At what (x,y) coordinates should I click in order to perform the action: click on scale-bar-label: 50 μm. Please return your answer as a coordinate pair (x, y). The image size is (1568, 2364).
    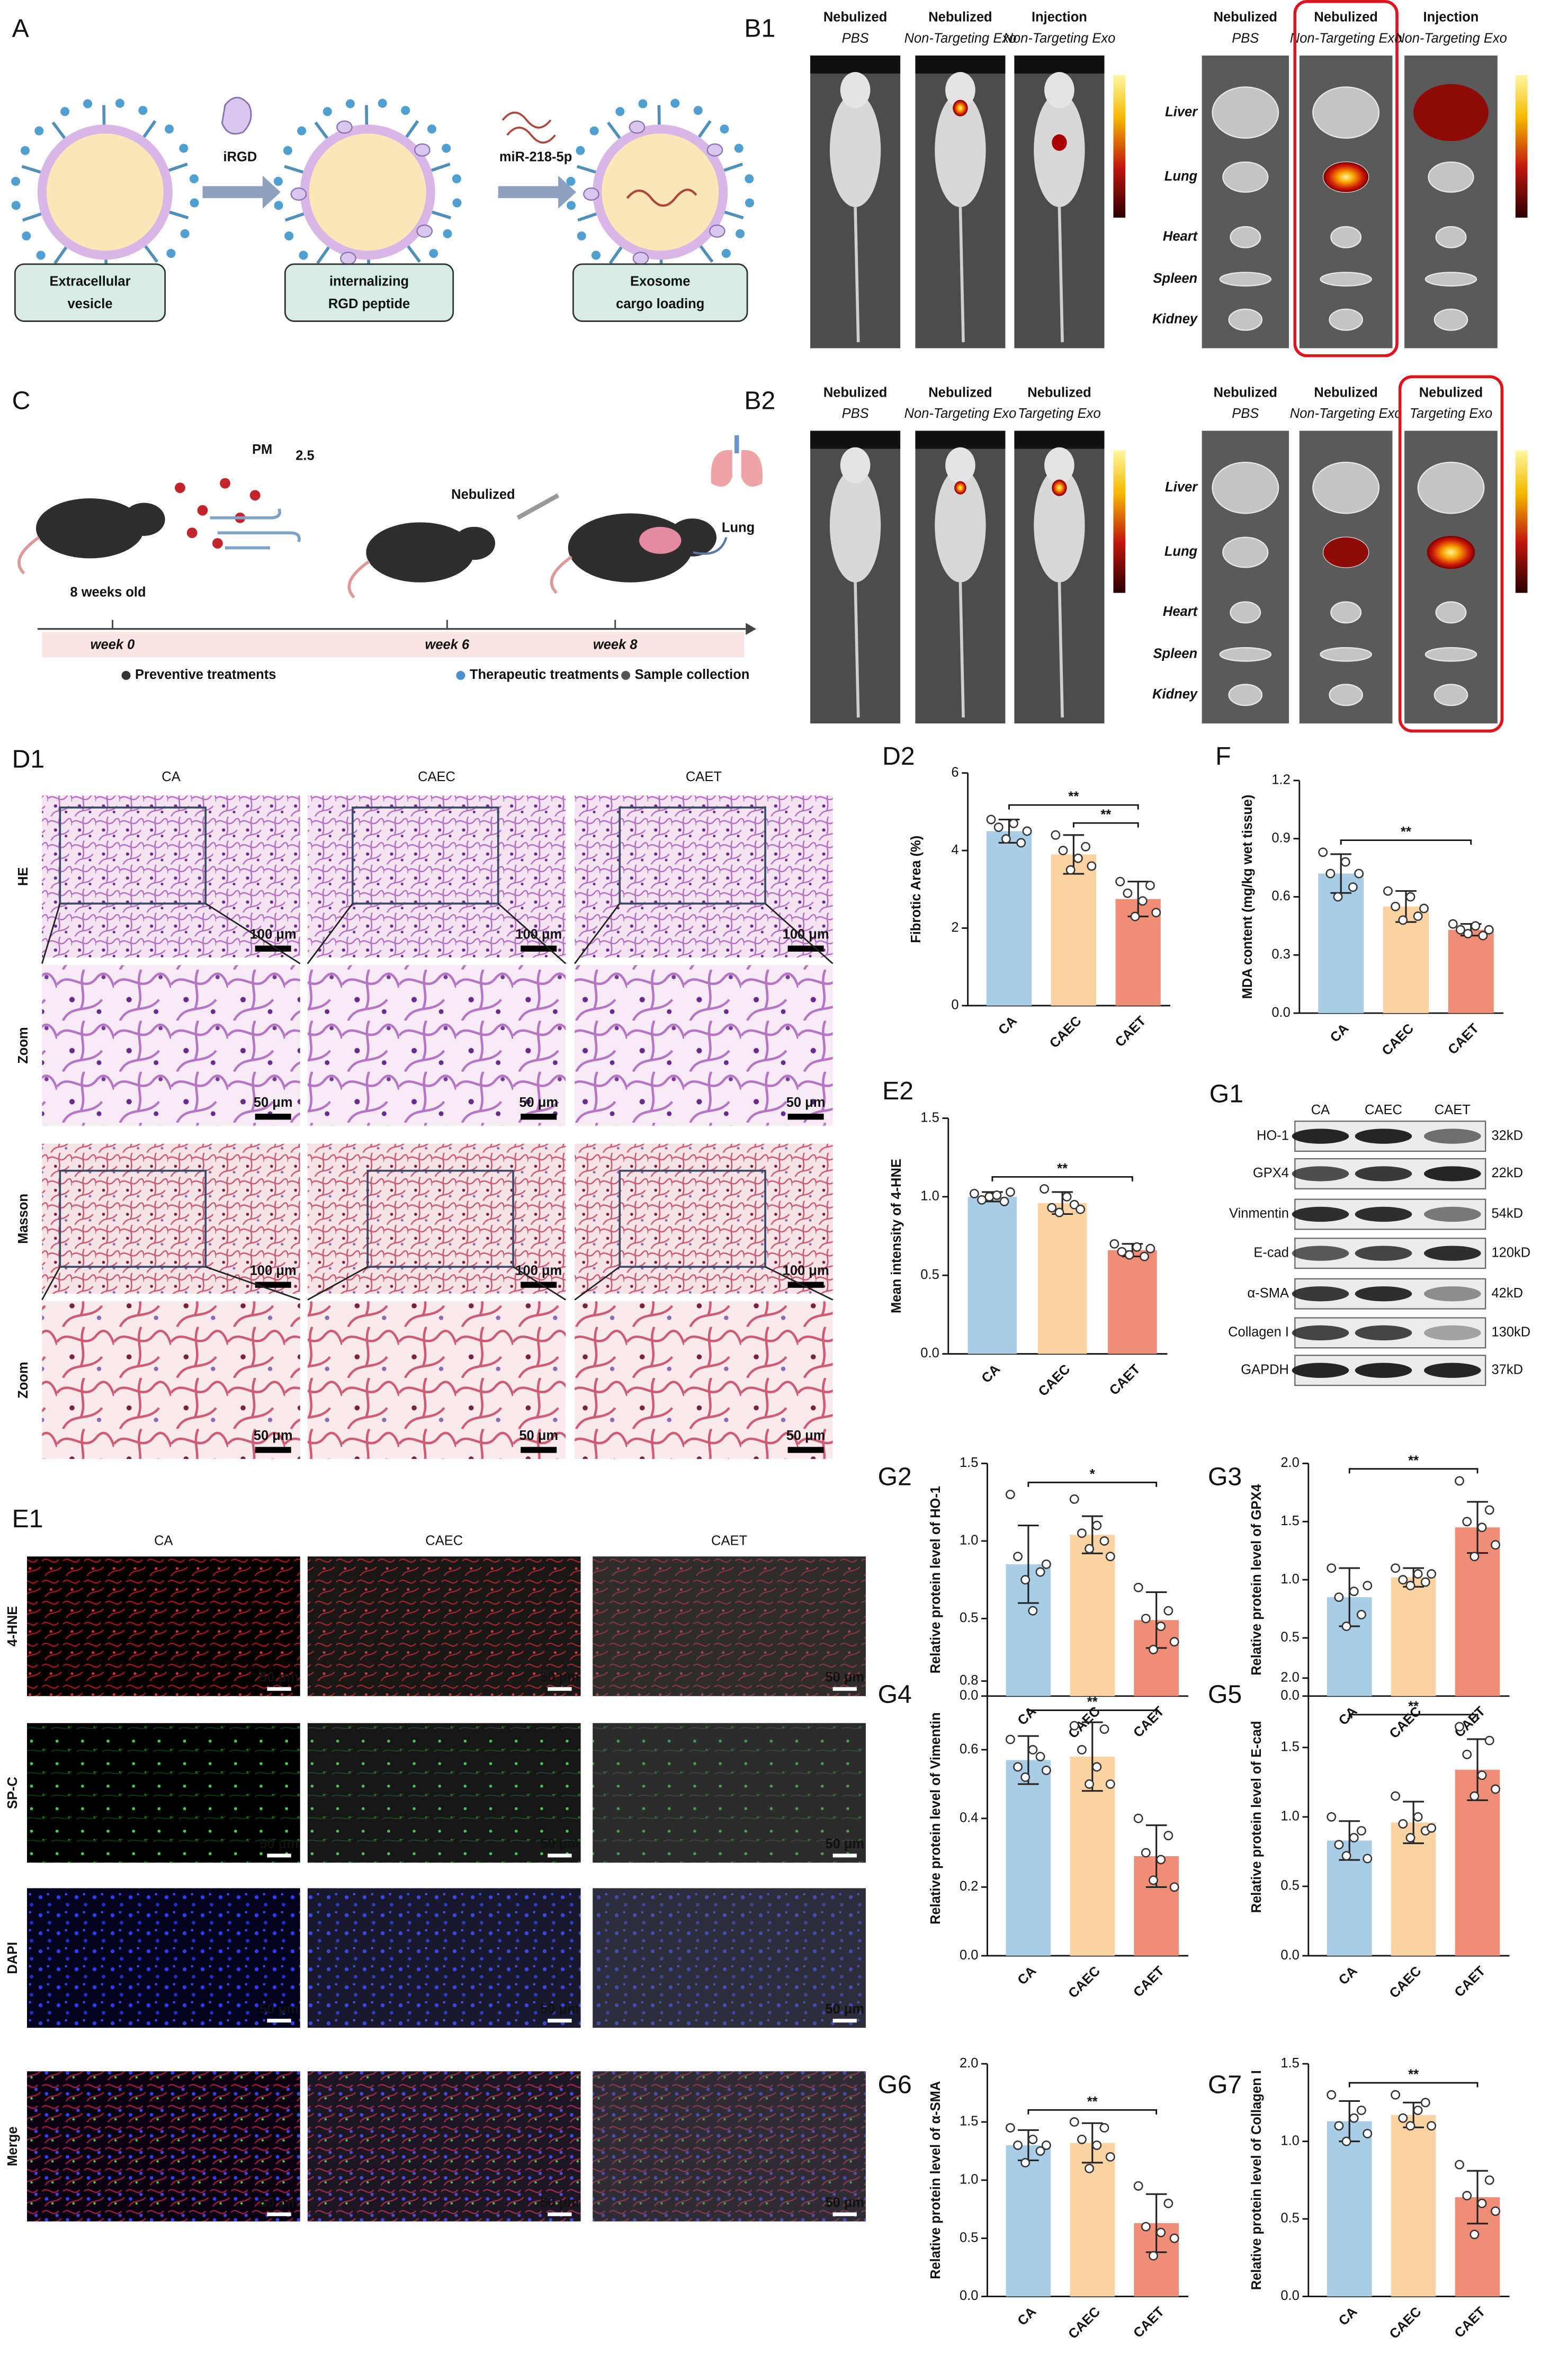
    Looking at the image, I should click on (559, 2202).